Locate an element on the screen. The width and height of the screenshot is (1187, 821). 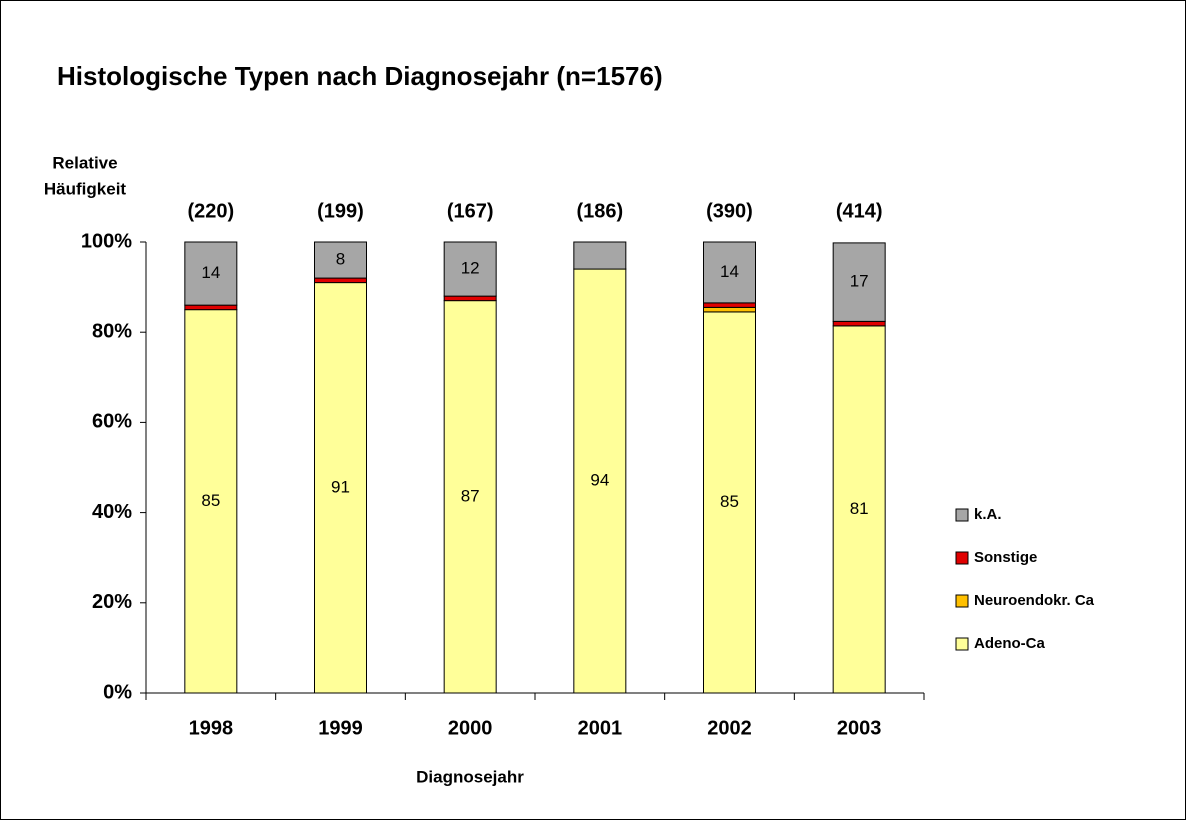
annotation: (414) is located at coordinates (859, 211).